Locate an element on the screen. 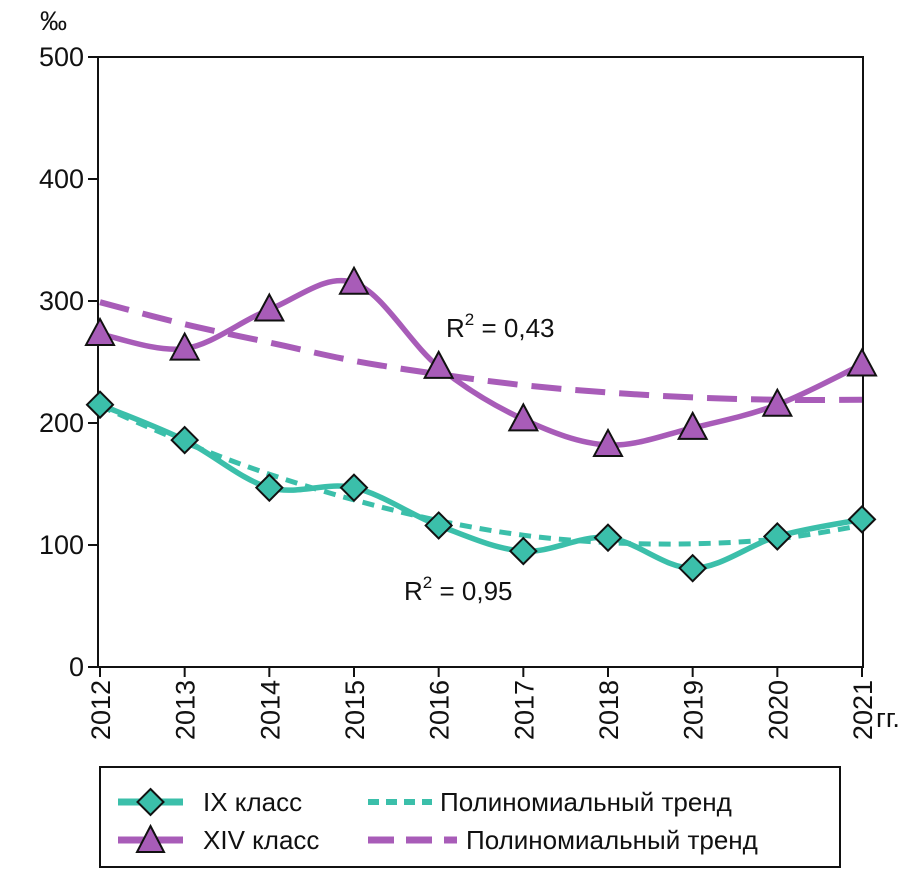 This screenshot has height=874, width=917. y-tick-label: 0 is located at coordinates (76, 667).